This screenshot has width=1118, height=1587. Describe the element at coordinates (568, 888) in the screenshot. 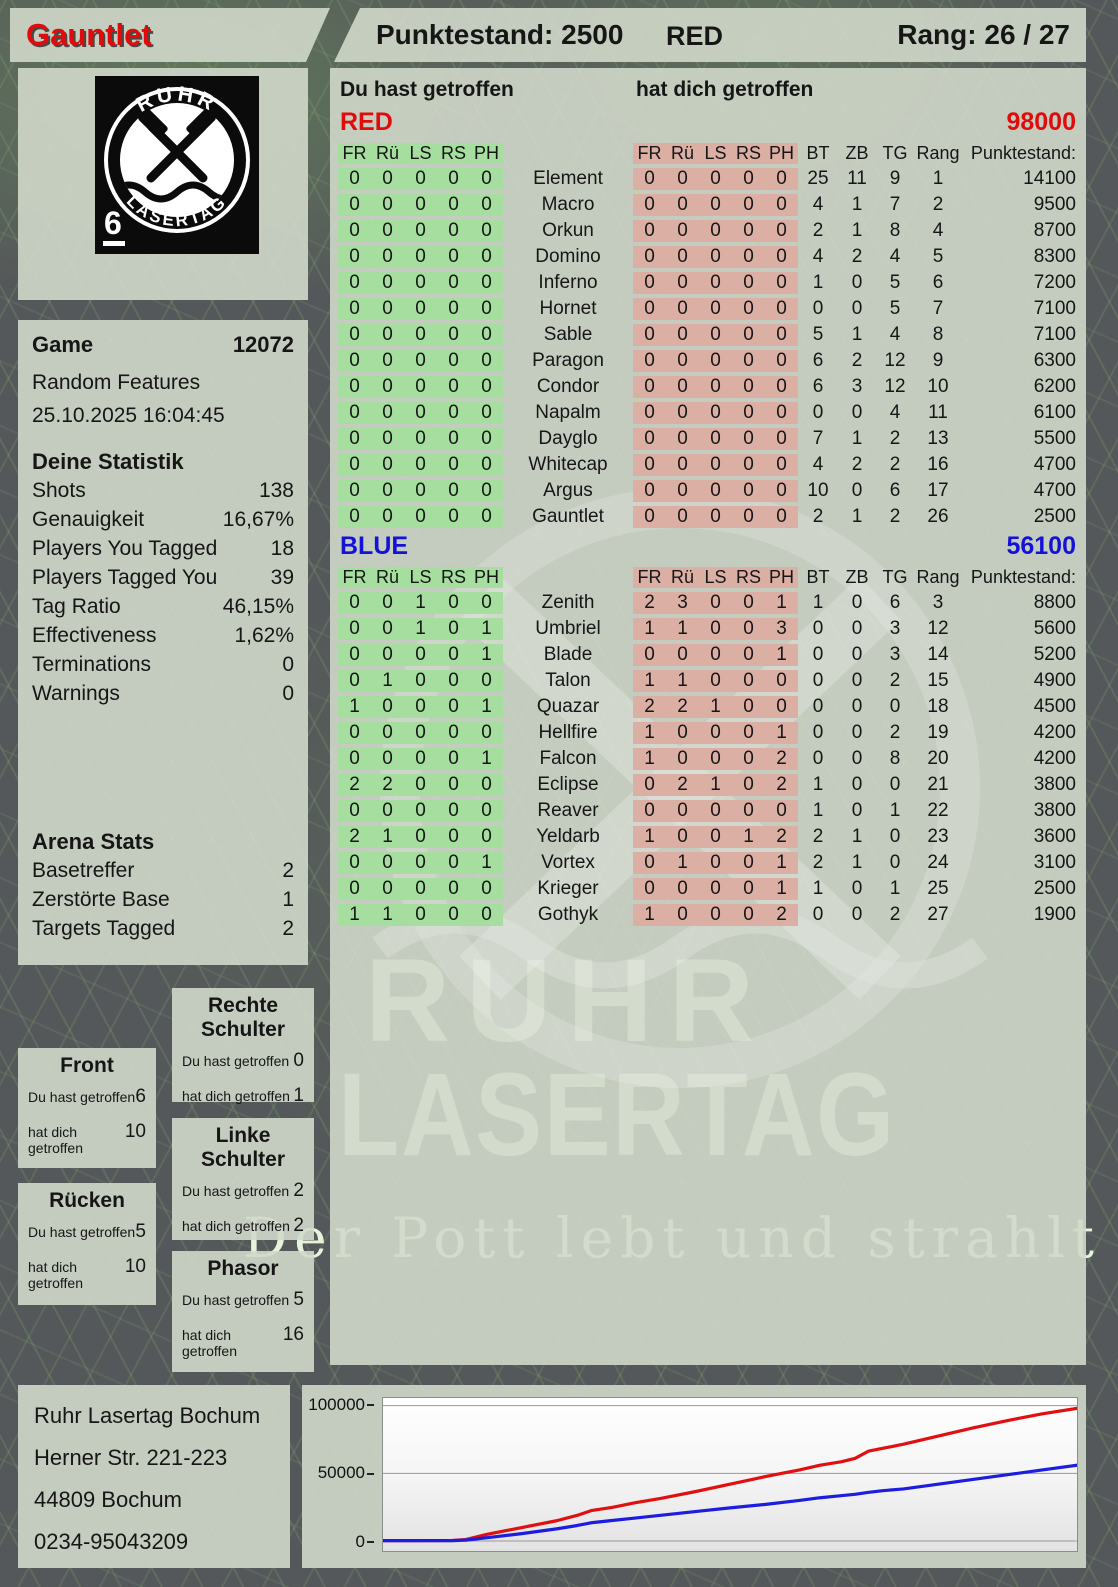

I see `player-name-cell: Krieger` at that location.